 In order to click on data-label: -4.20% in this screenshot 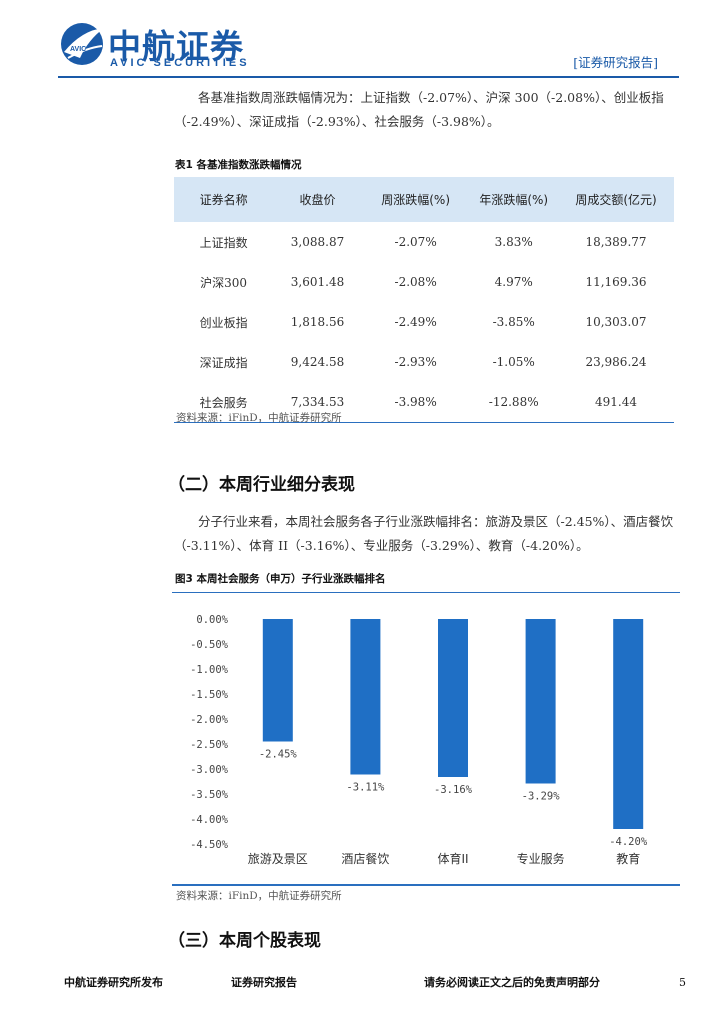, I will do `click(628, 842)`.